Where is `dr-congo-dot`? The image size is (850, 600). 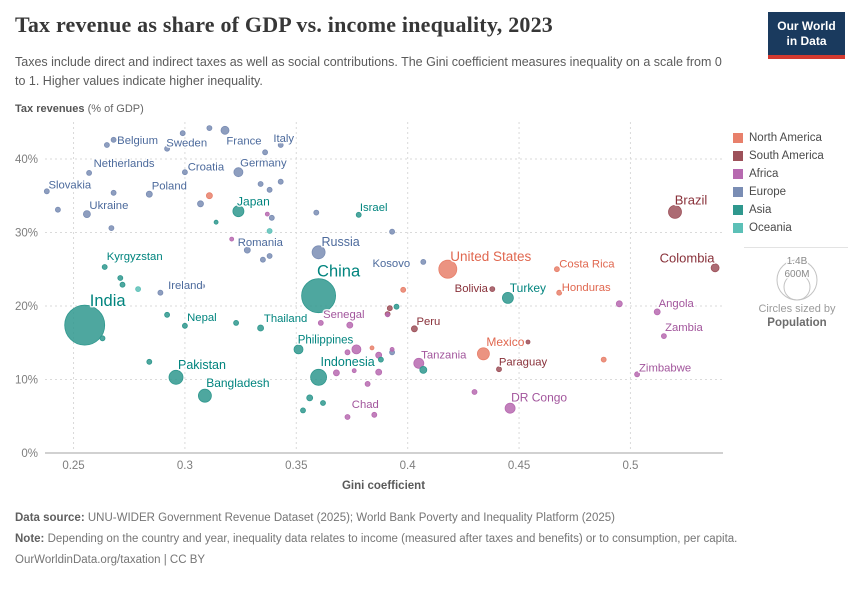
dr-congo-dot is located at coordinates (510, 408).